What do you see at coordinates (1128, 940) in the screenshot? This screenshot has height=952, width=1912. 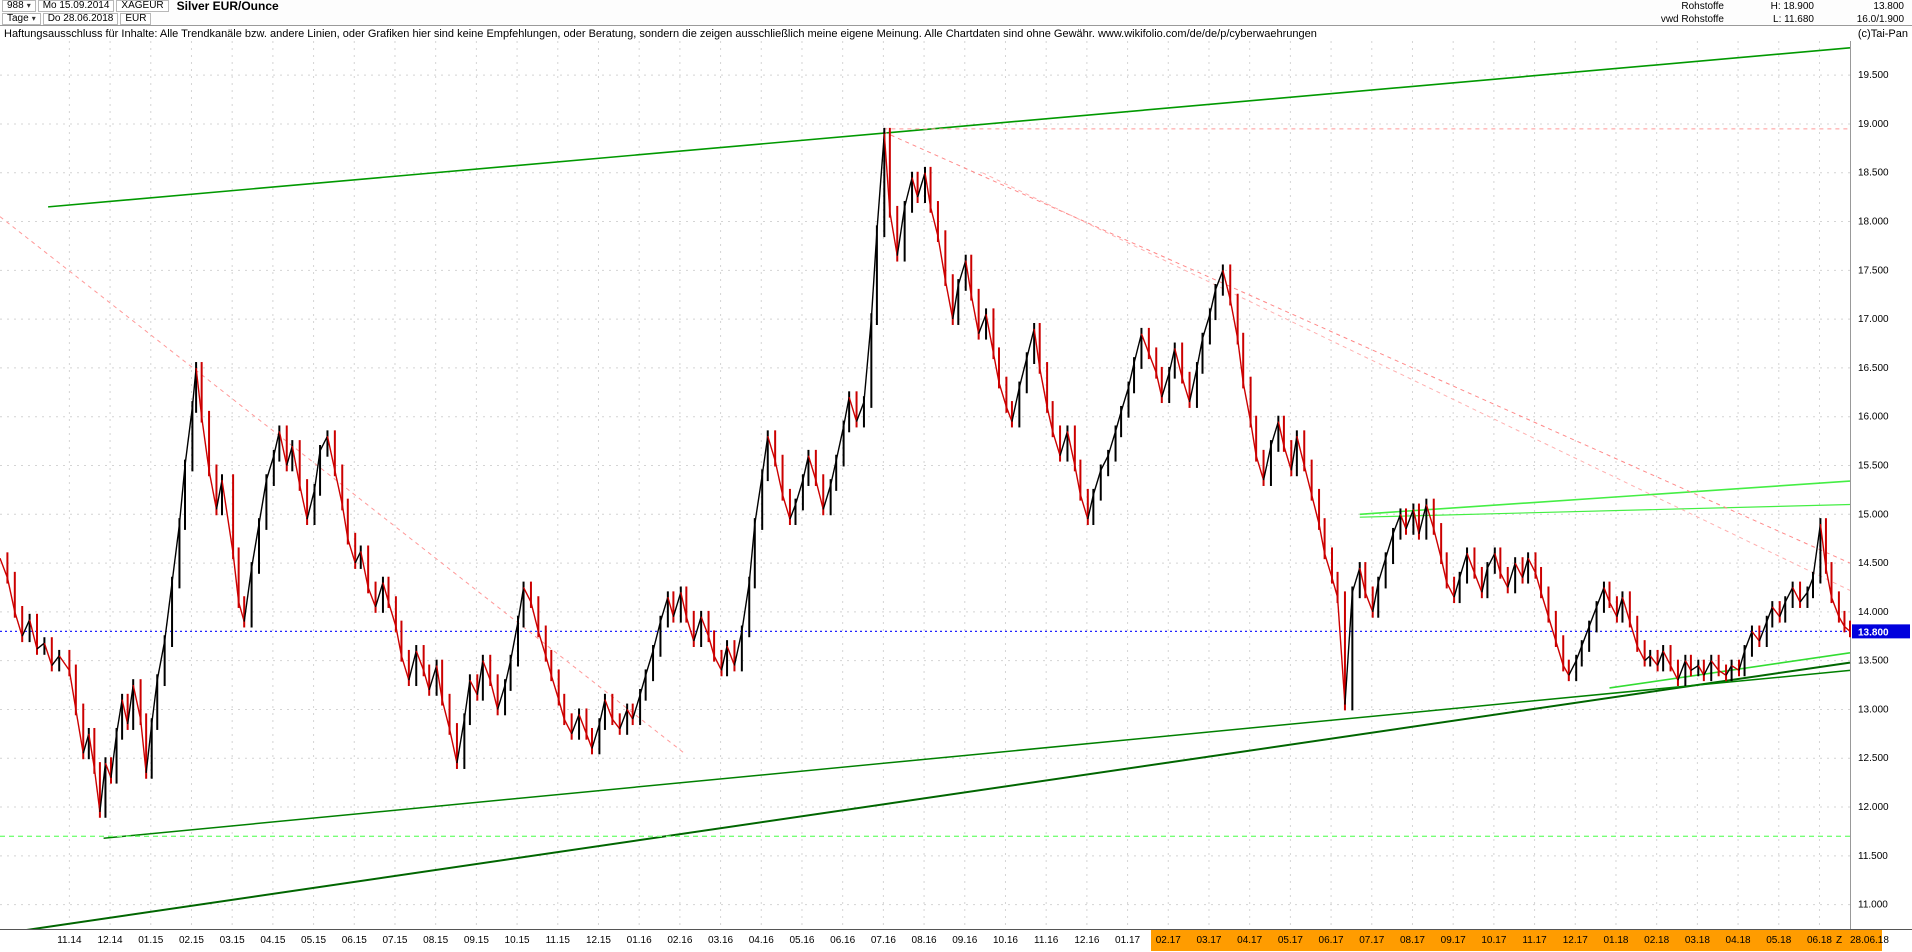 I see `x-axis-label: 01.17` at bounding box center [1128, 940].